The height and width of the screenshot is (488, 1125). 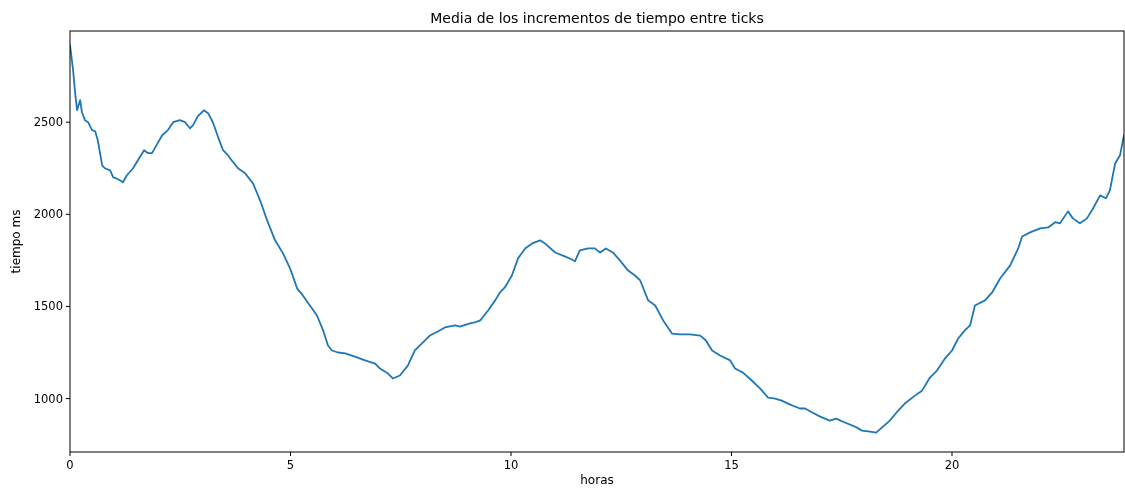 What do you see at coordinates (597, 18) in the screenshot?
I see `chart-title: Media de los incrementos de tiempo entre ticks` at bounding box center [597, 18].